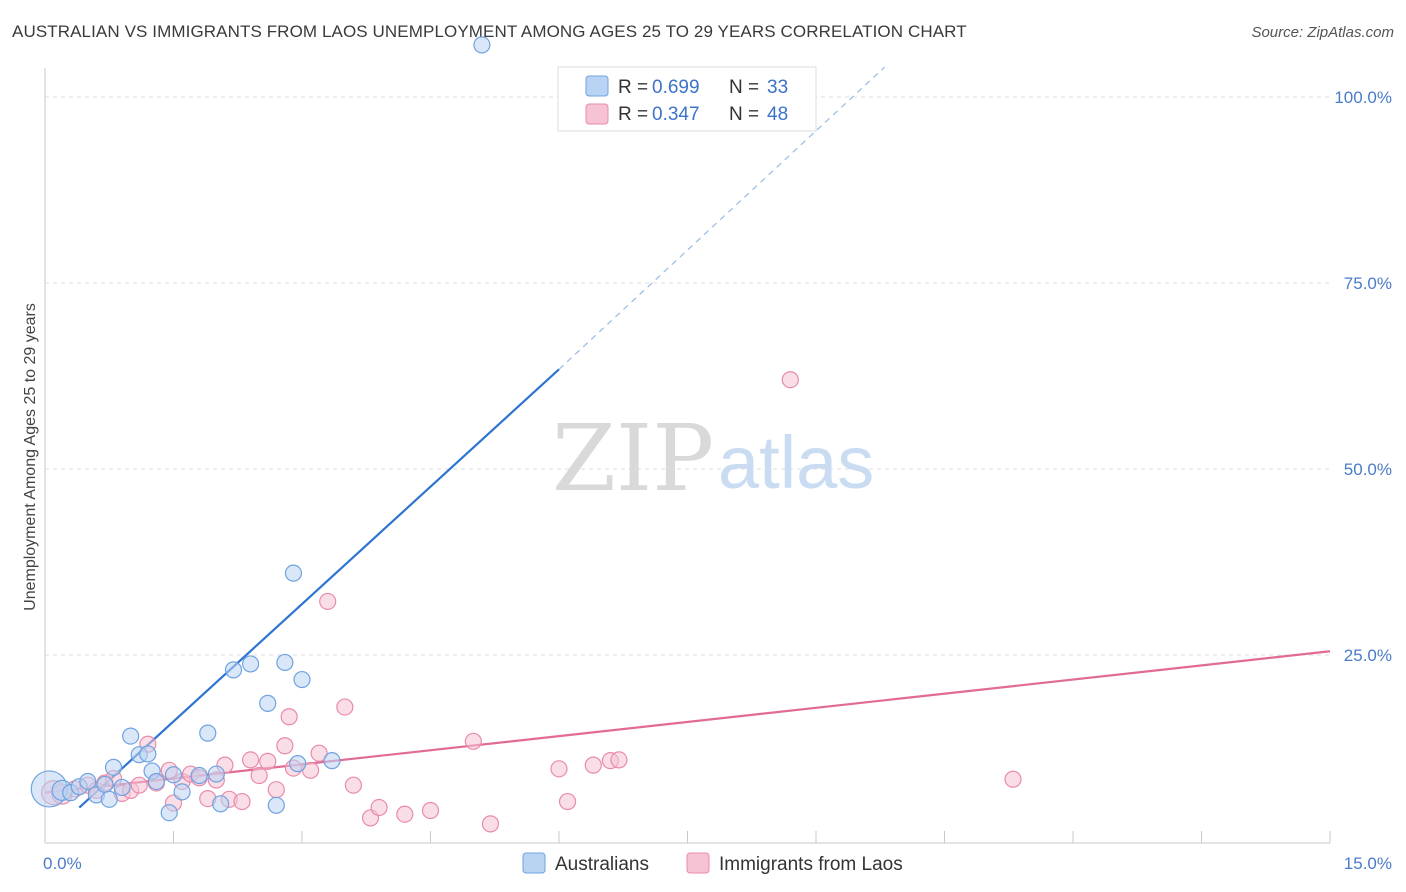  I want to click on legend-n-value-2: 48, so click(777, 114).